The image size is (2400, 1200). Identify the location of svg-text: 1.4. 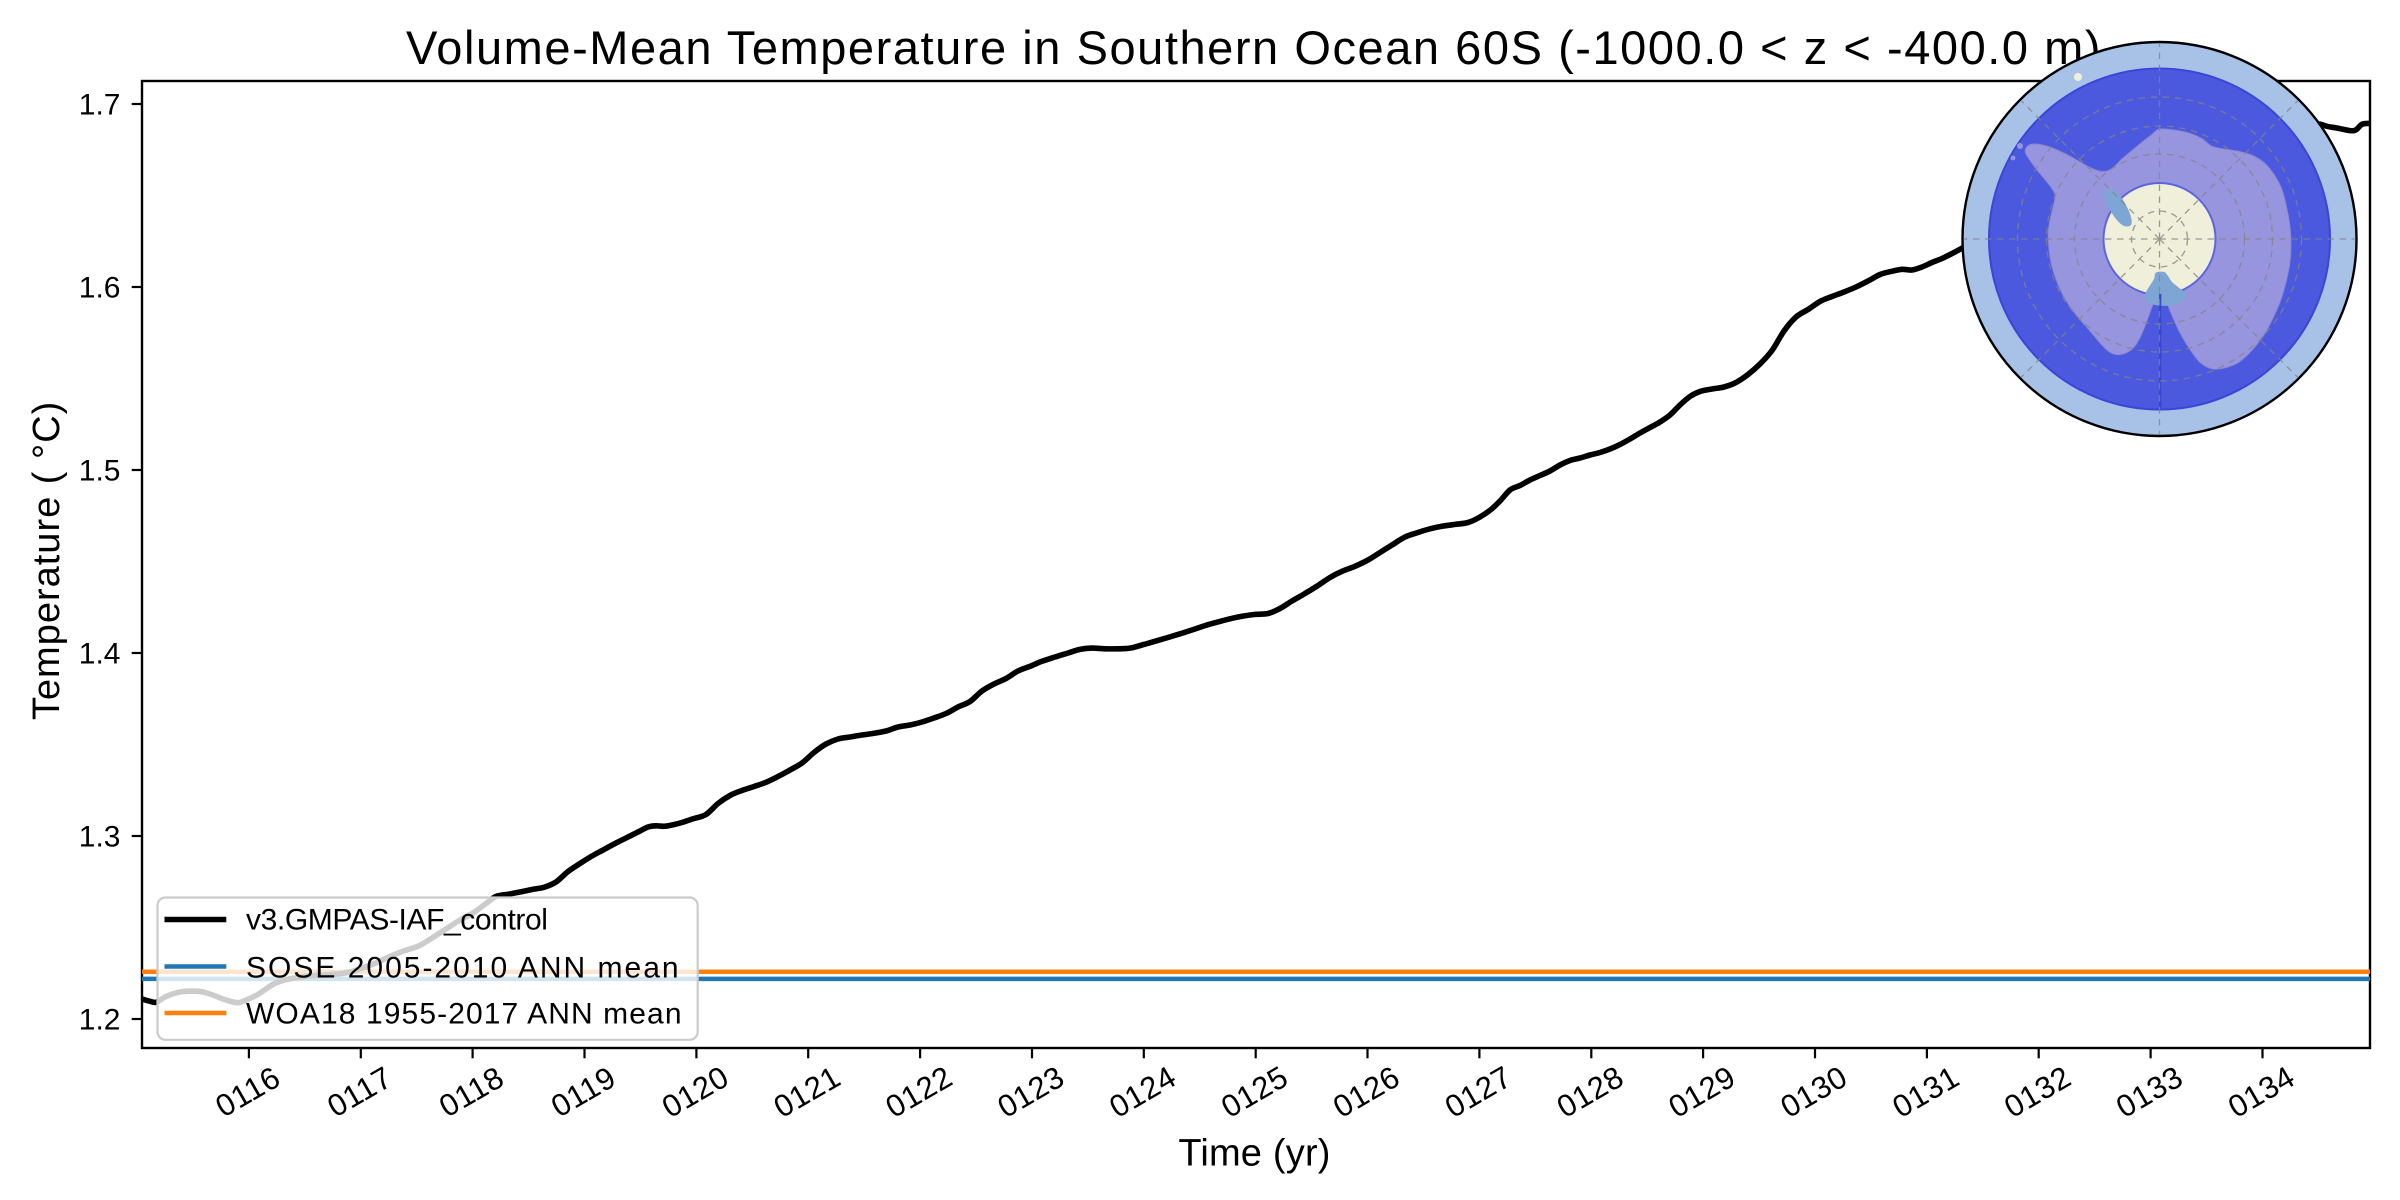
(100, 653).